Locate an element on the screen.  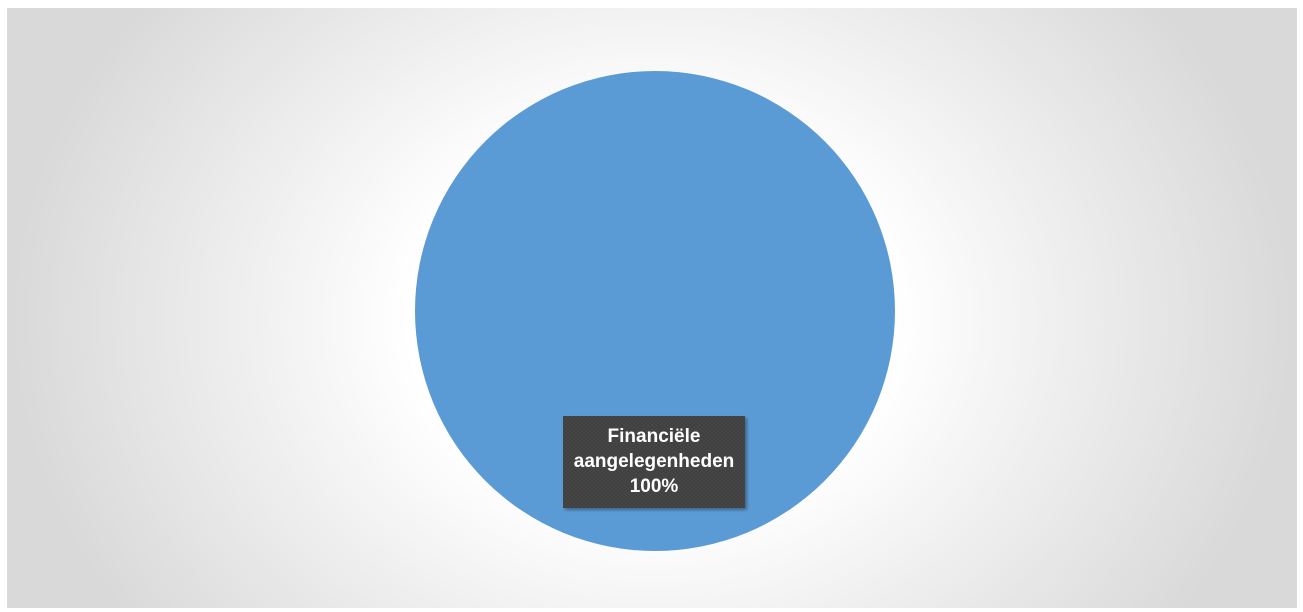
data-label-text: 100% is located at coordinates (654, 486).